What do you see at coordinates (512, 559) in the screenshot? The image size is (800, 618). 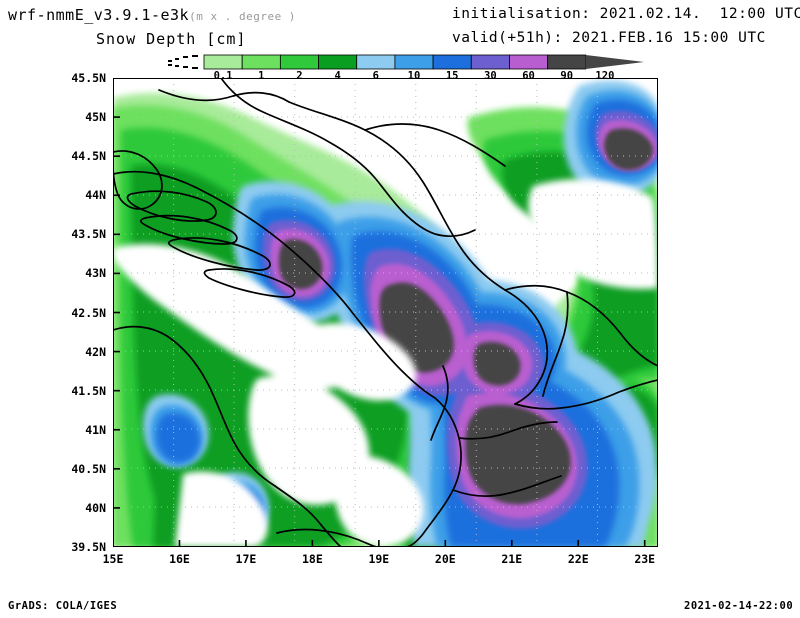 I see `x-axis-tick-label: 21E` at bounding box center [512, 559].